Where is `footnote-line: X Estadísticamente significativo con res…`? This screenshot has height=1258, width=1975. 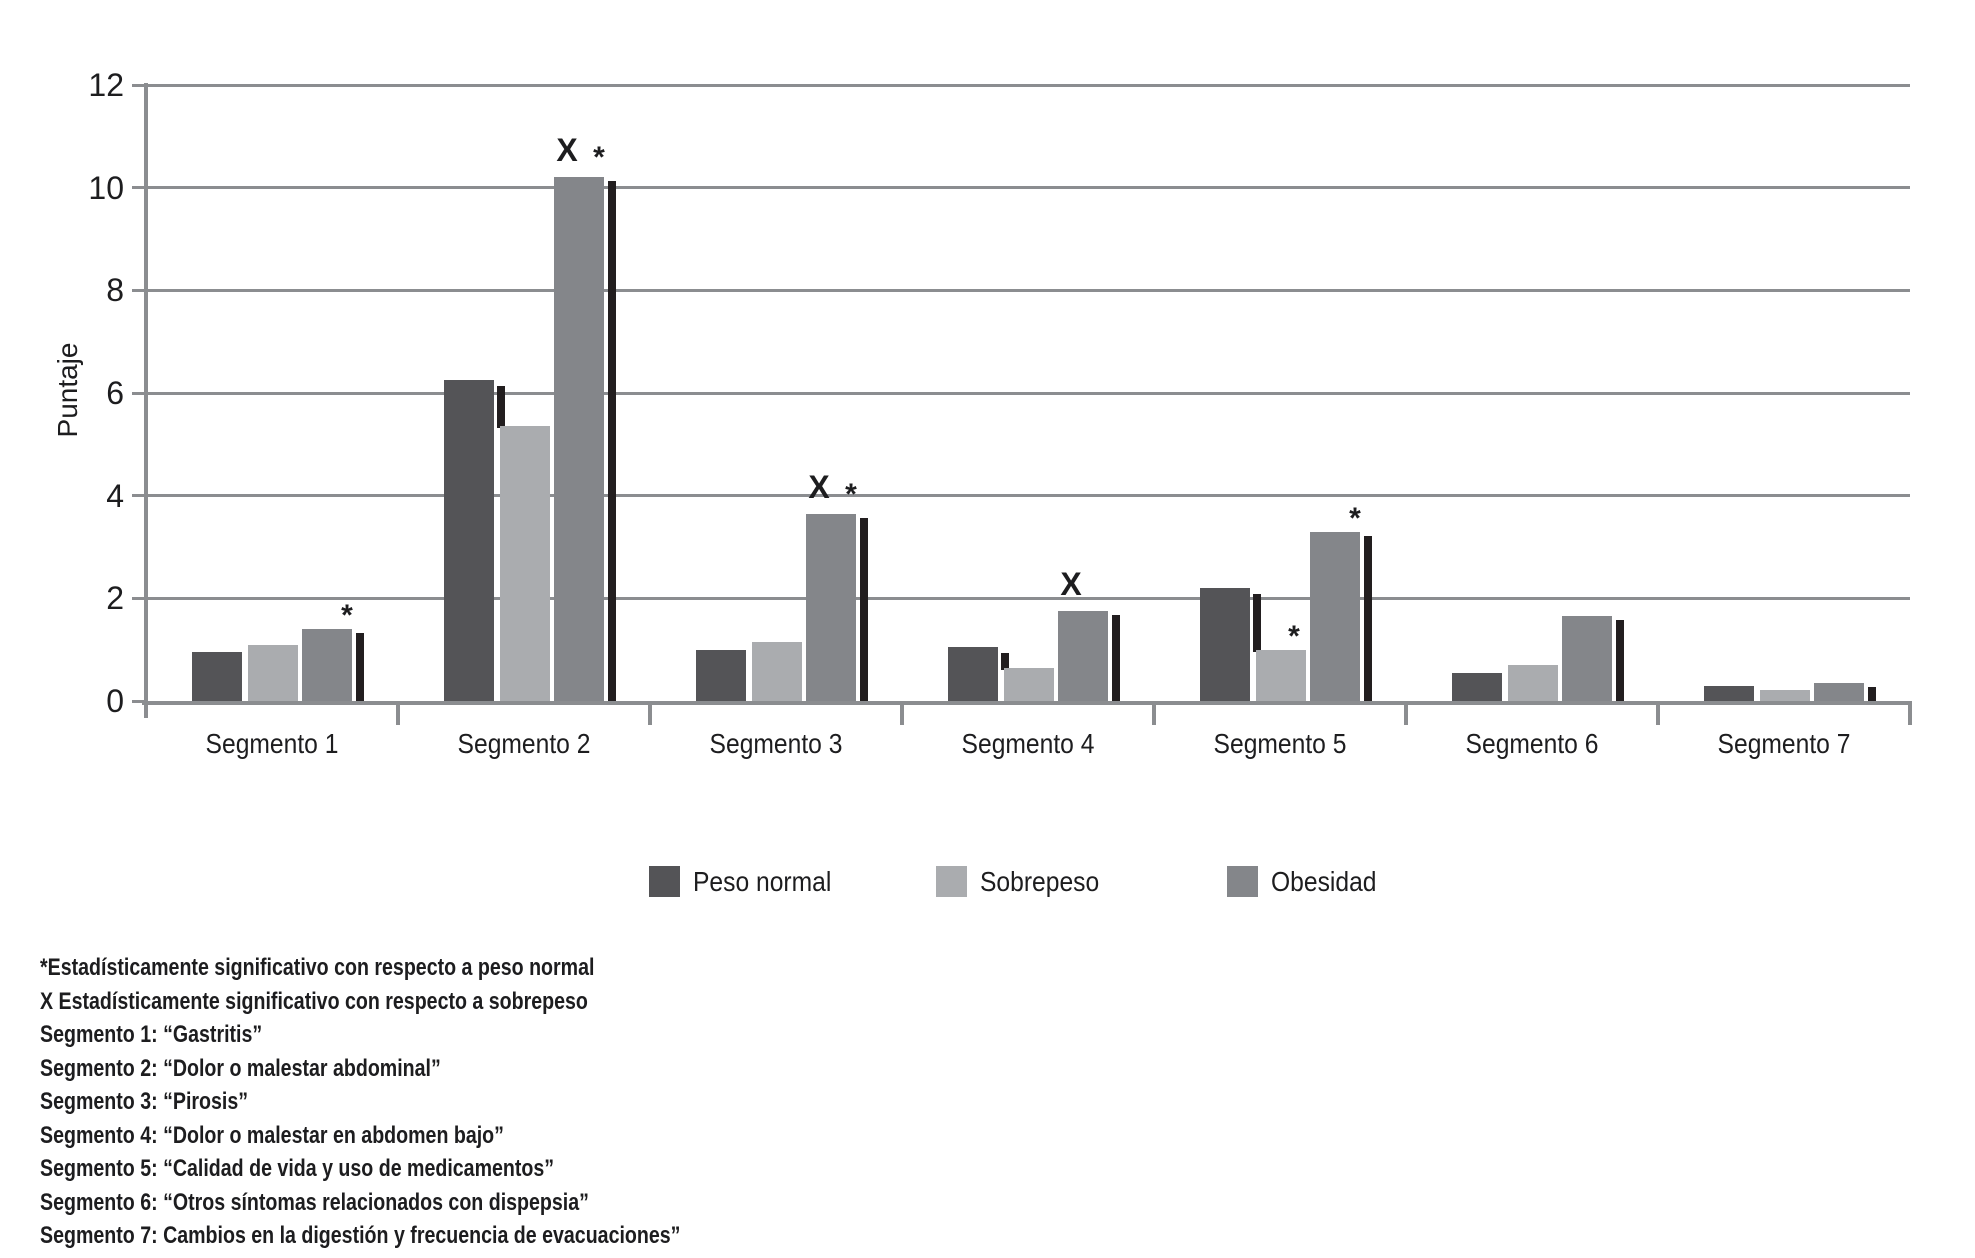
footnote-line: X Estadísticamente significativo con res… is located at coordinates (314, 1001).